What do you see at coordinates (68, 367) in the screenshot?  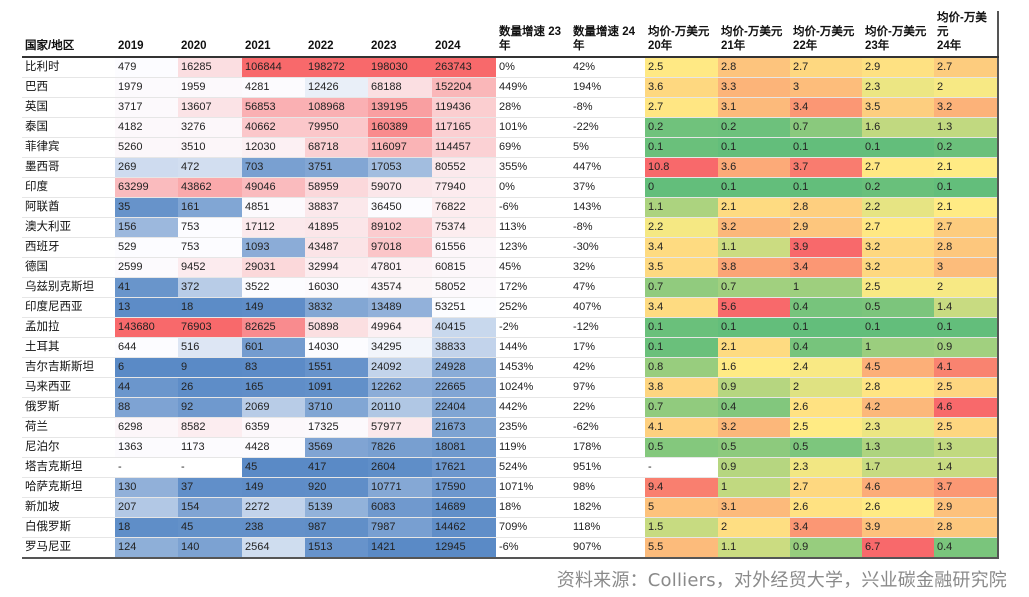 I see `country-cell: 吉尔吉斯斯坦` at bounding box center [68, 367].